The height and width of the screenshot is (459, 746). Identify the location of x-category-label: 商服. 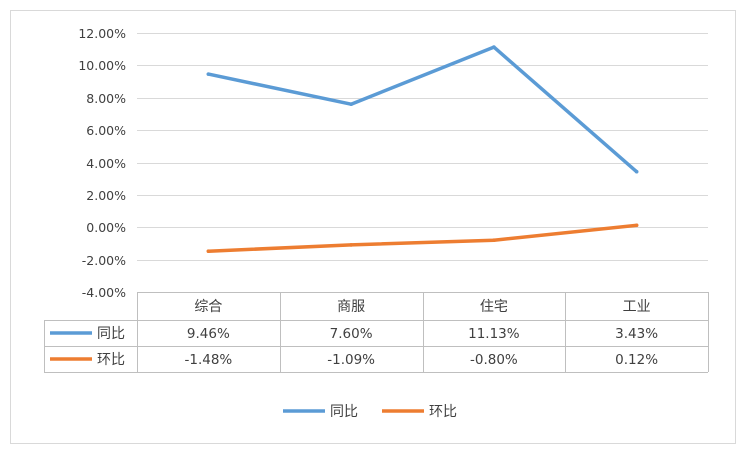
(351, 307).